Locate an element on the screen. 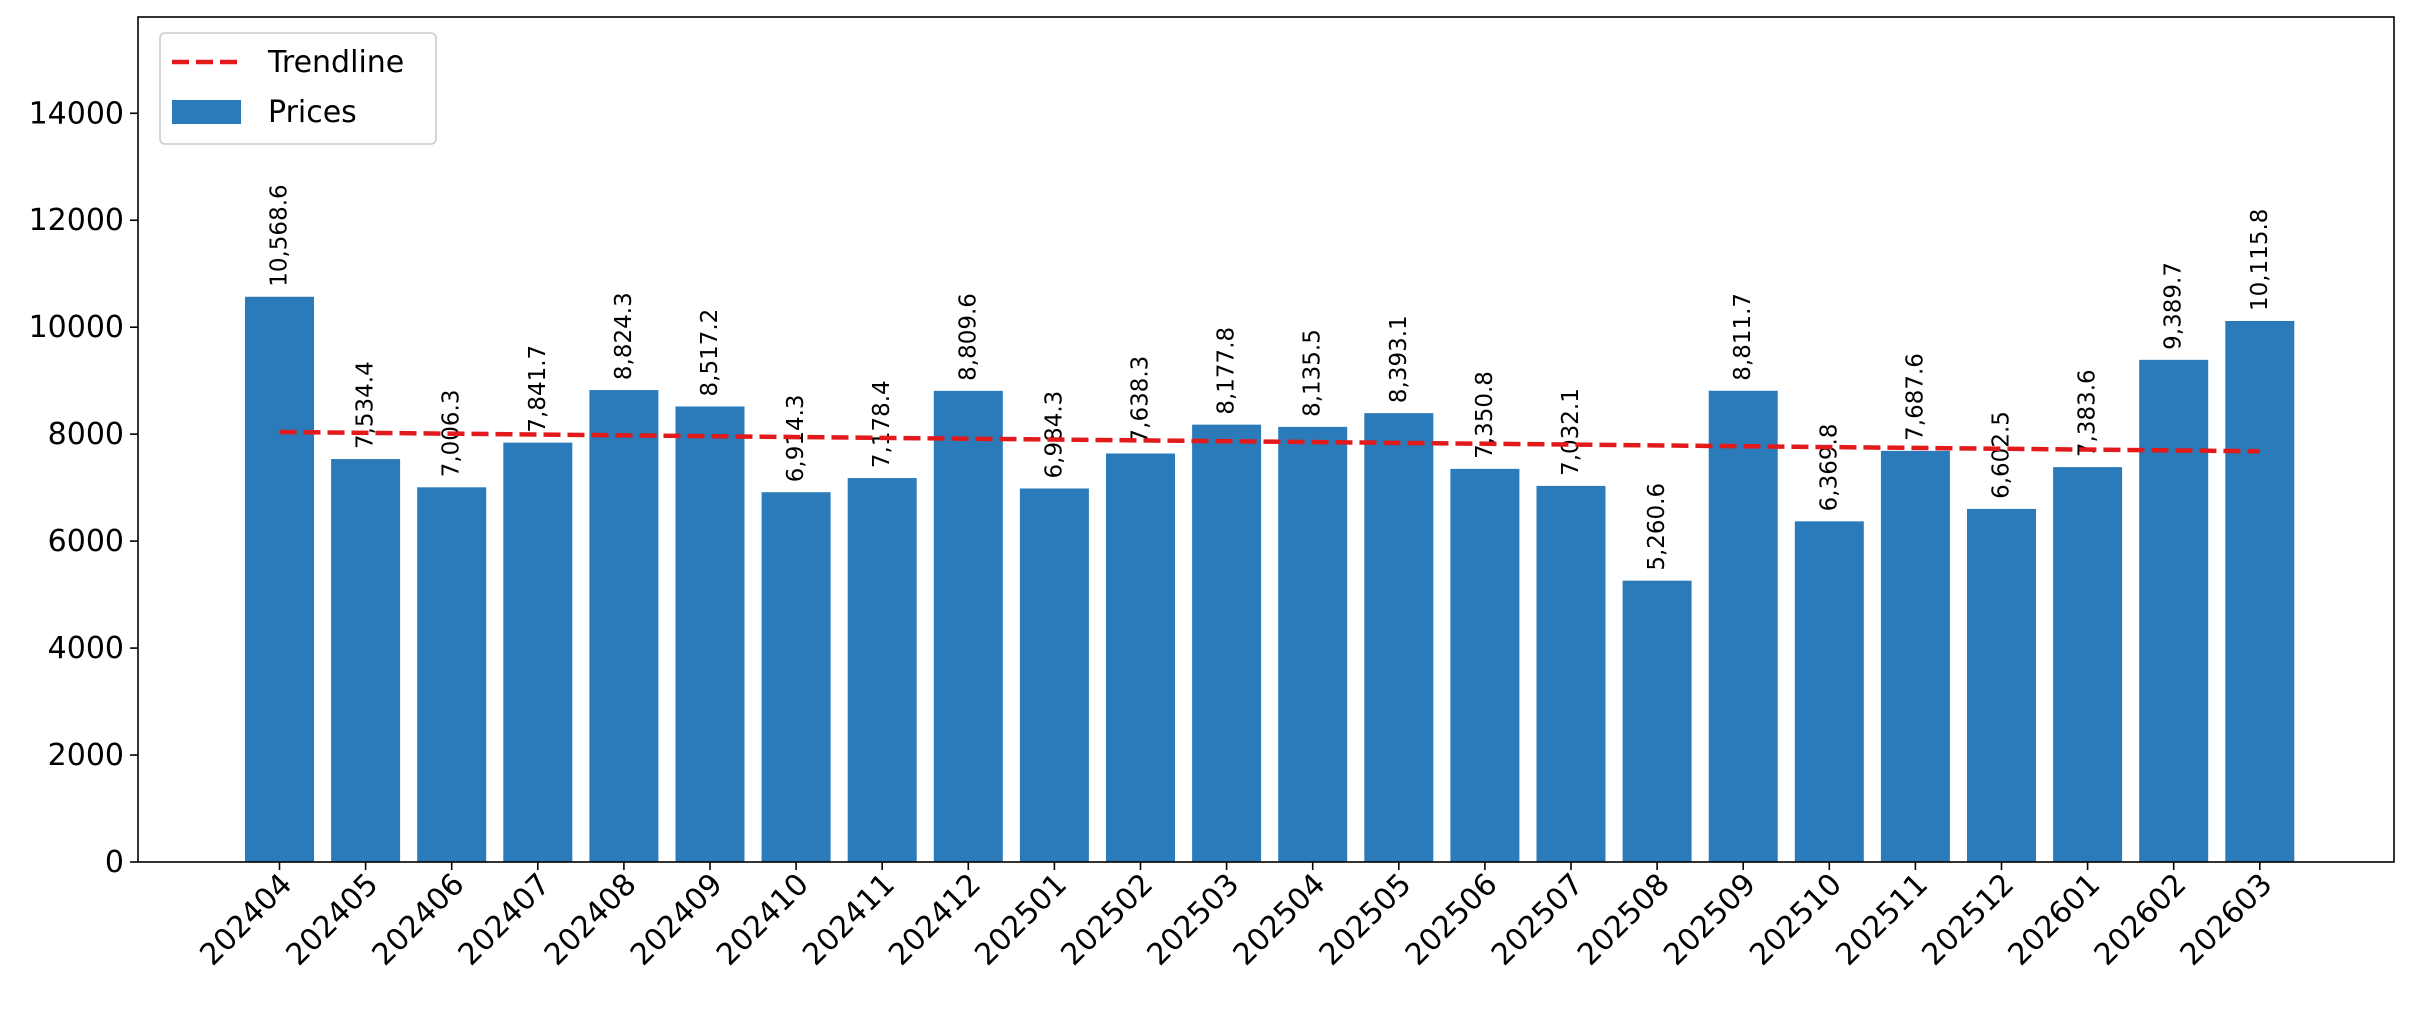  x-tick-label-202502: 202502 is located at coordinates (1107, 920).